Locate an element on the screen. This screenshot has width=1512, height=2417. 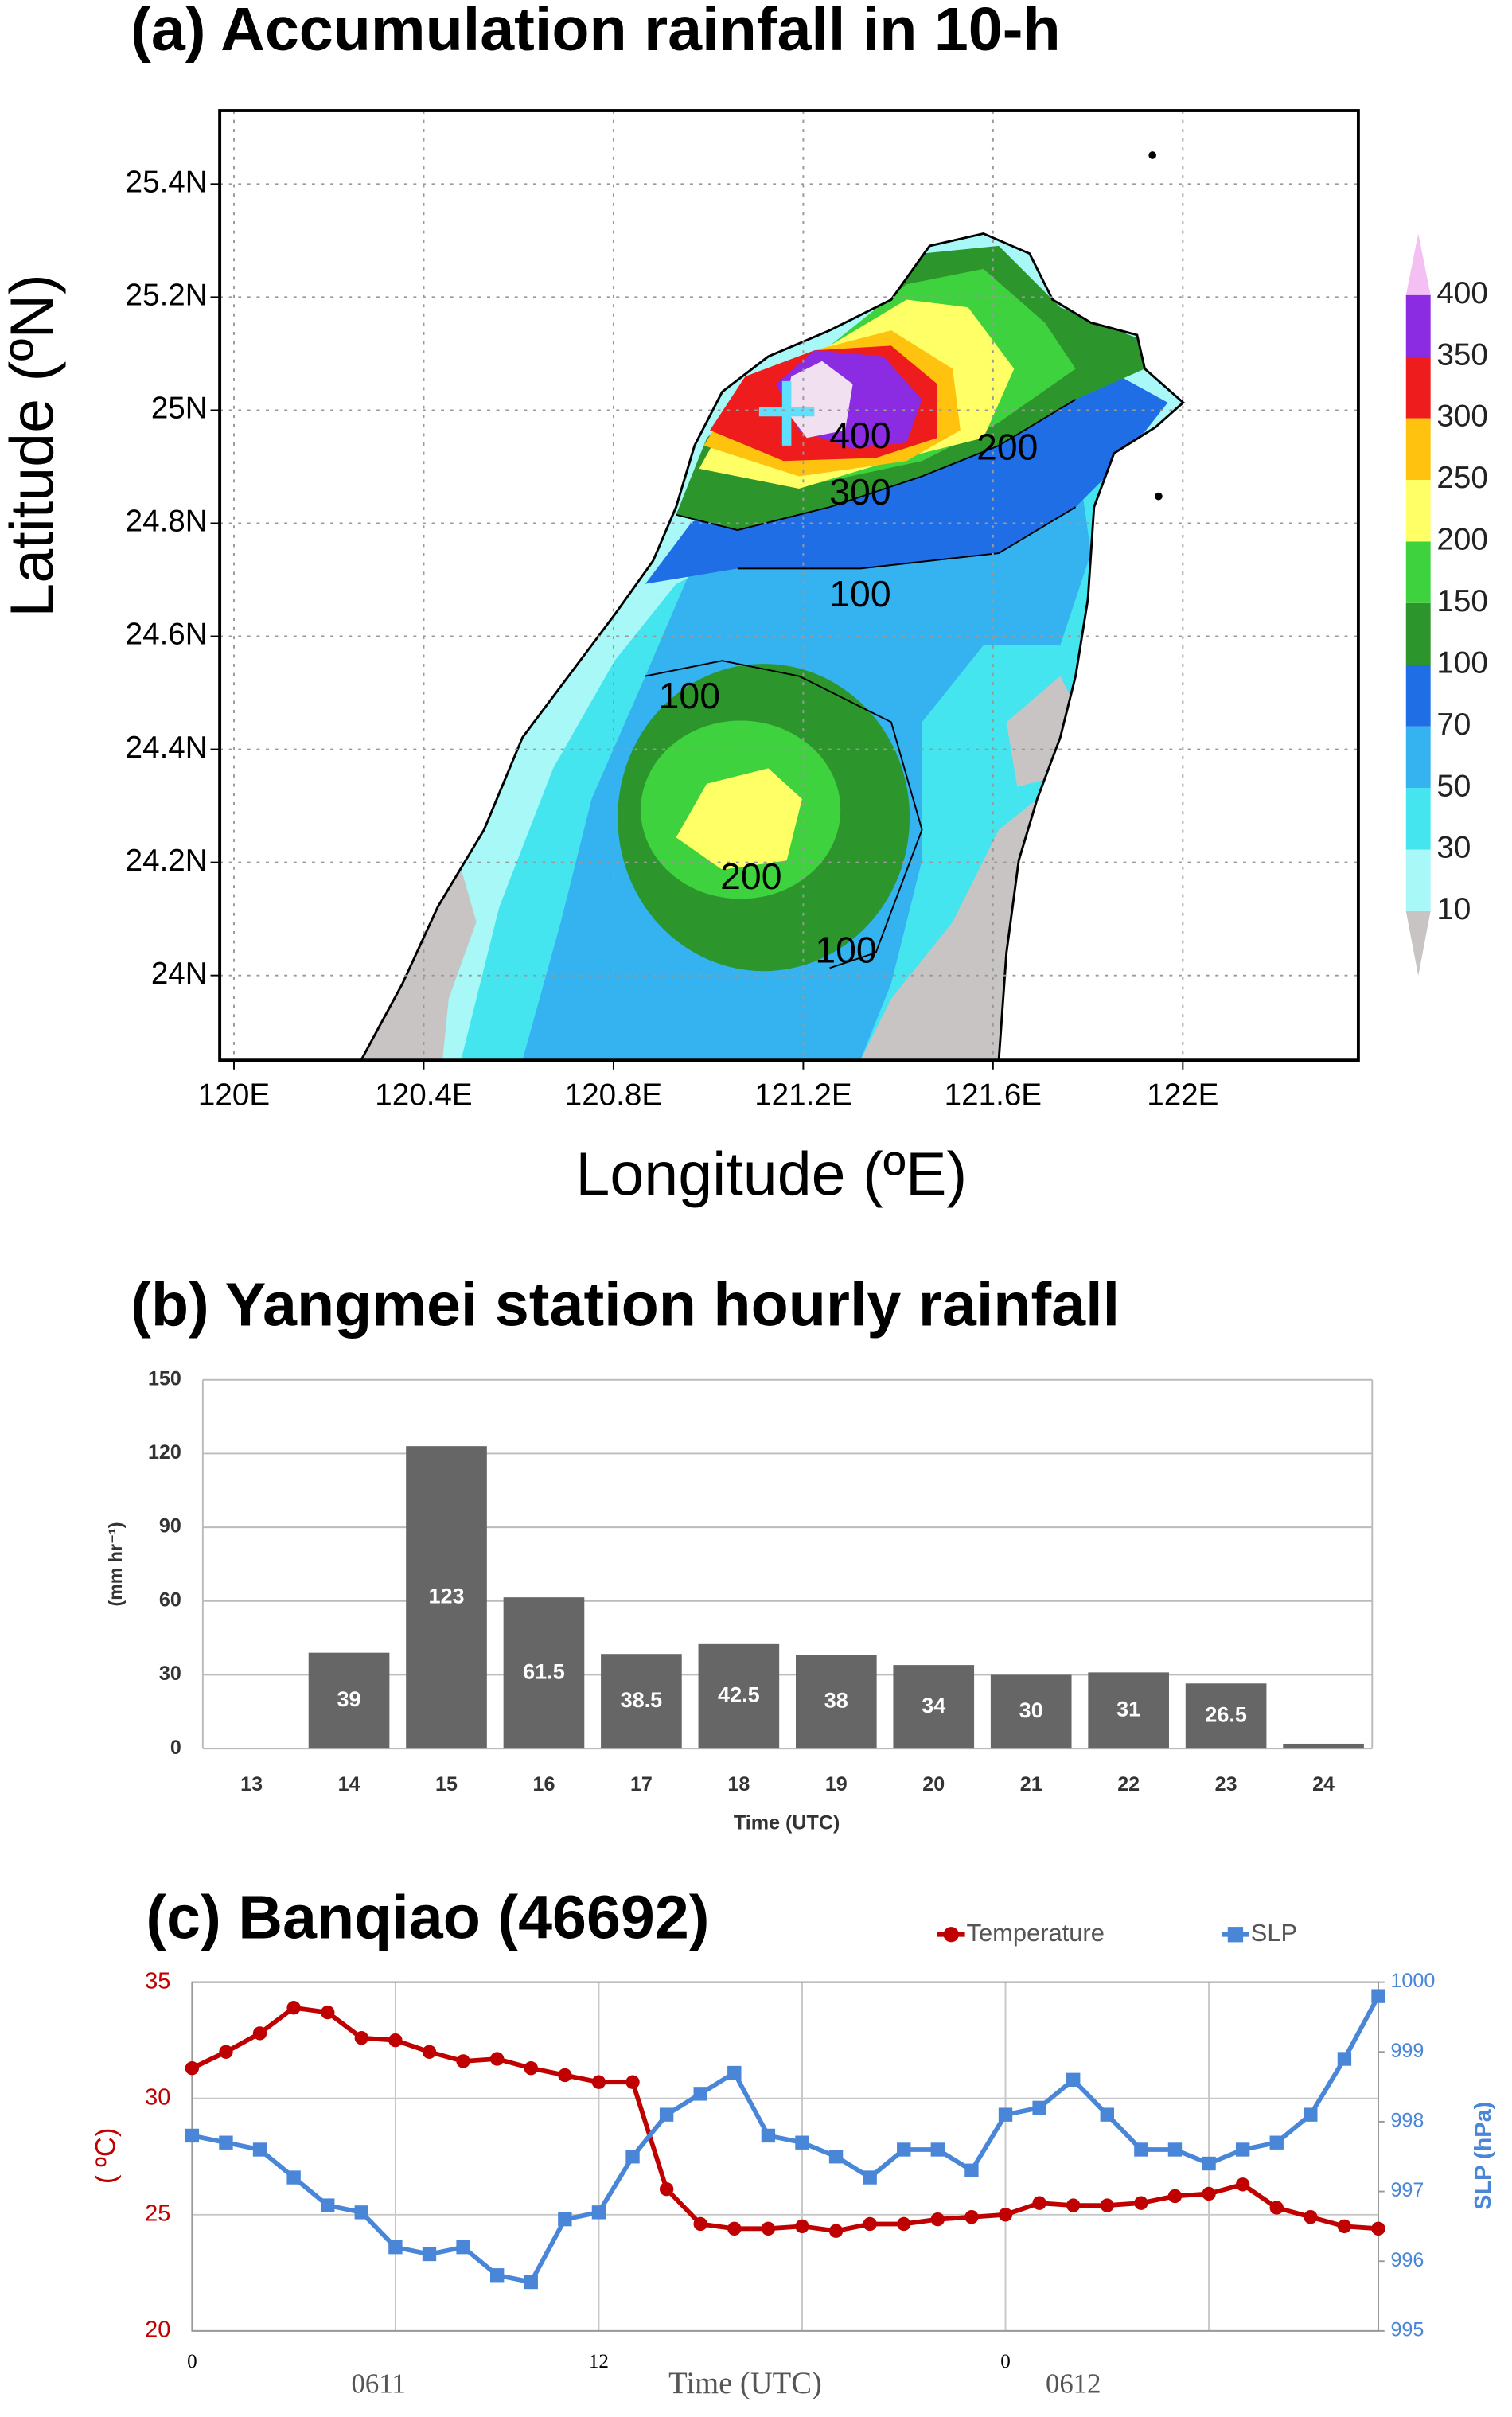
y-tick-label: 24.2N is located at coordinates (167, 861).